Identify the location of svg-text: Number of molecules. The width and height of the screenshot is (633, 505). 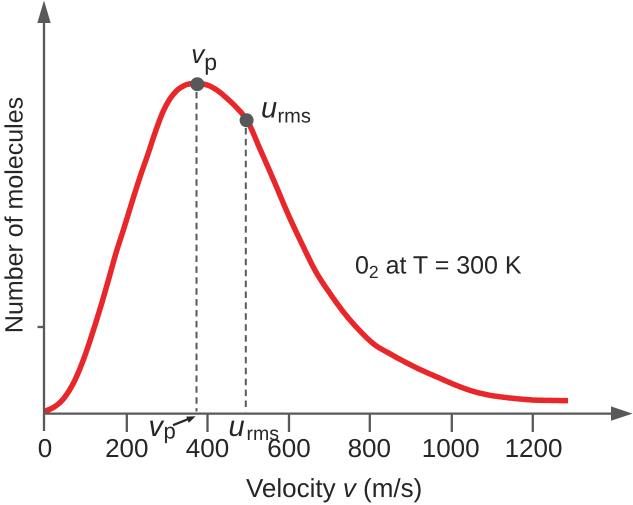
(14, 215).